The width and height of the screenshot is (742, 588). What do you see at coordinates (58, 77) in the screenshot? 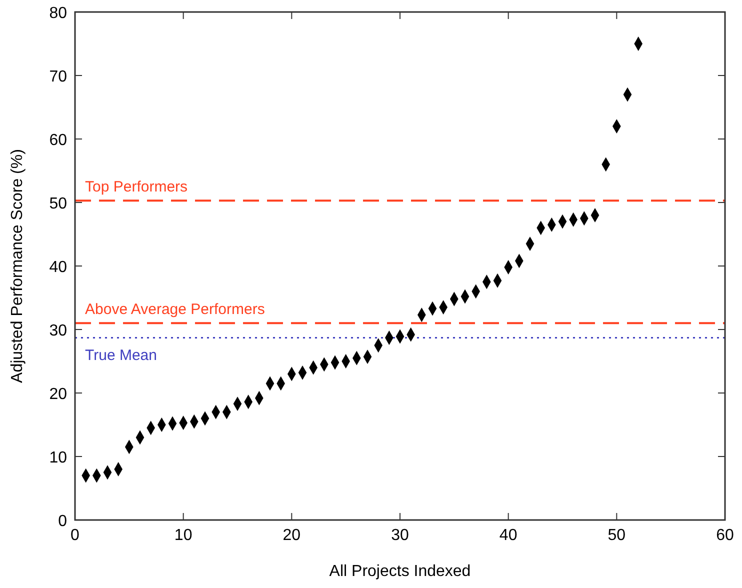
I see `y-tick-label: 70` at bounding box center [58, 77].